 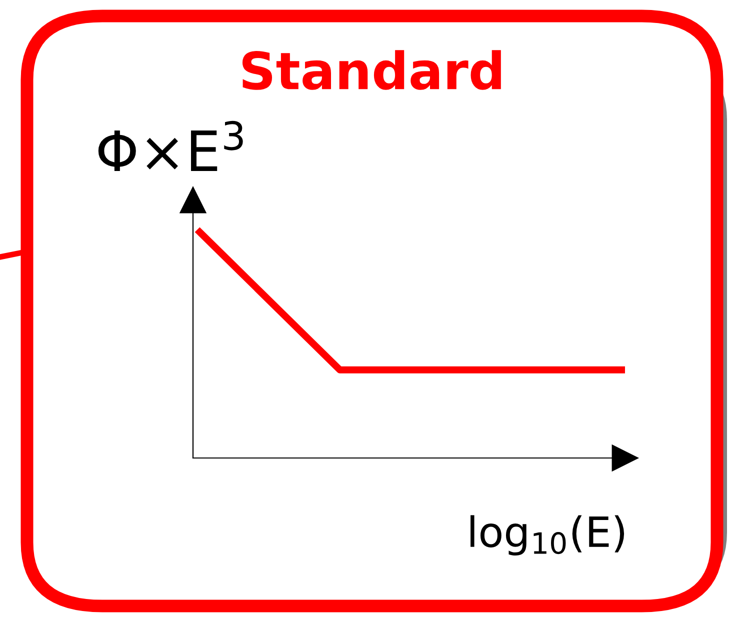 What do you see at coordinates (371, 70) in the screenshot?
I see `chart-title: Standard` at bounding box center [371, 70].